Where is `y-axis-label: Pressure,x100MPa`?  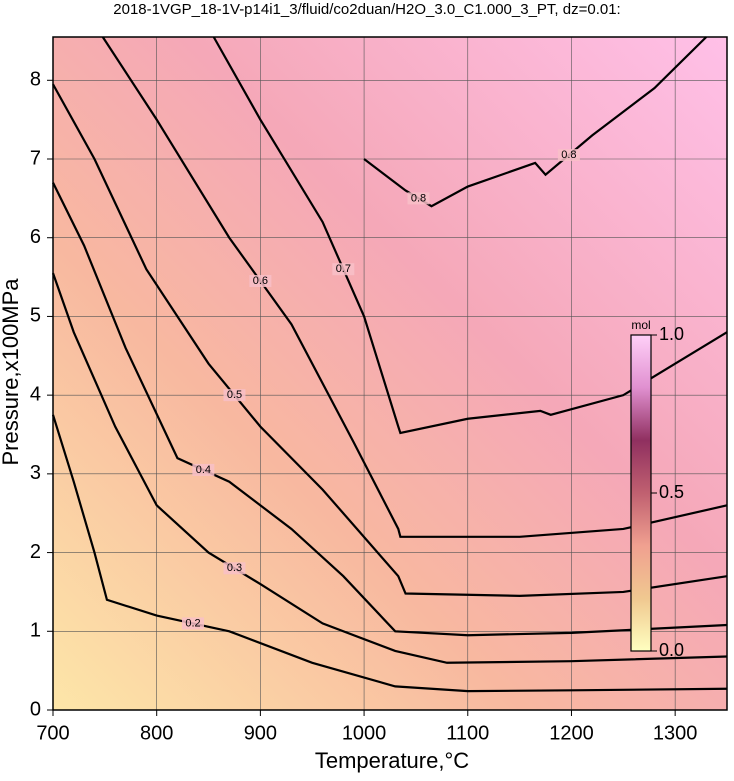
y-axis-label: Pressure,x100MPa is located at coordinates (11, 372).